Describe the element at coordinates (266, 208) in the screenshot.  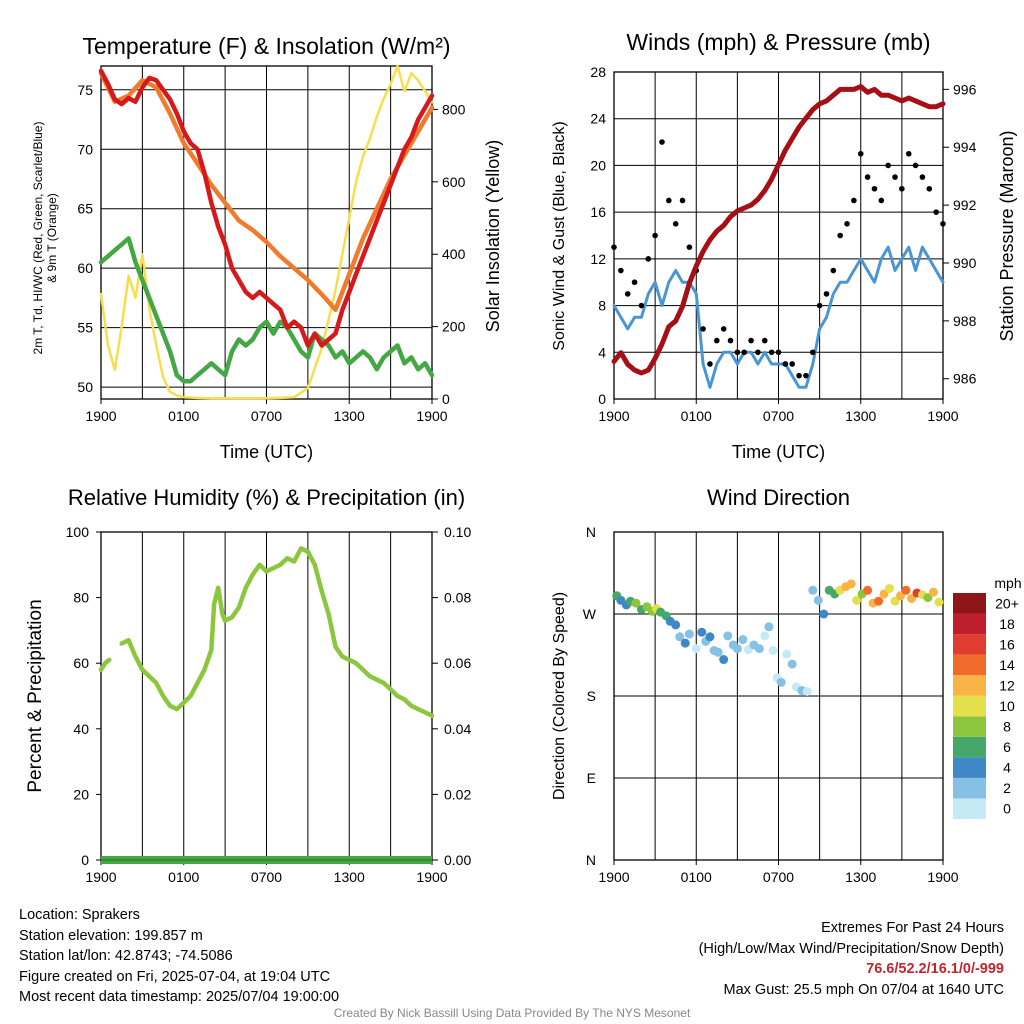
I see `temp-2m-line` at that location.